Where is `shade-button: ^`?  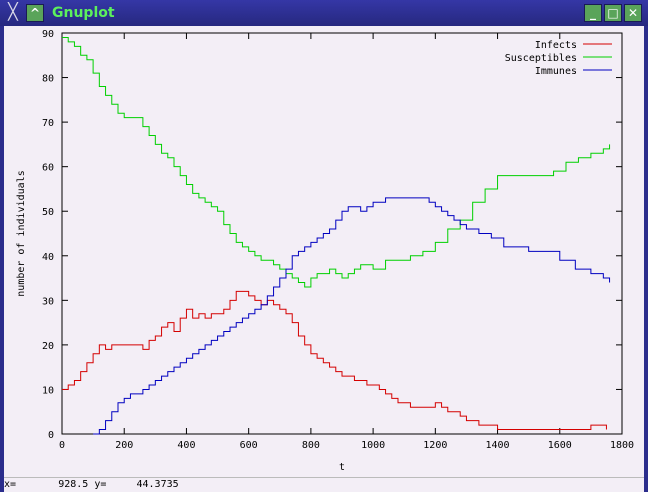 shade-button: ^ is located at coordinates (35, 13).